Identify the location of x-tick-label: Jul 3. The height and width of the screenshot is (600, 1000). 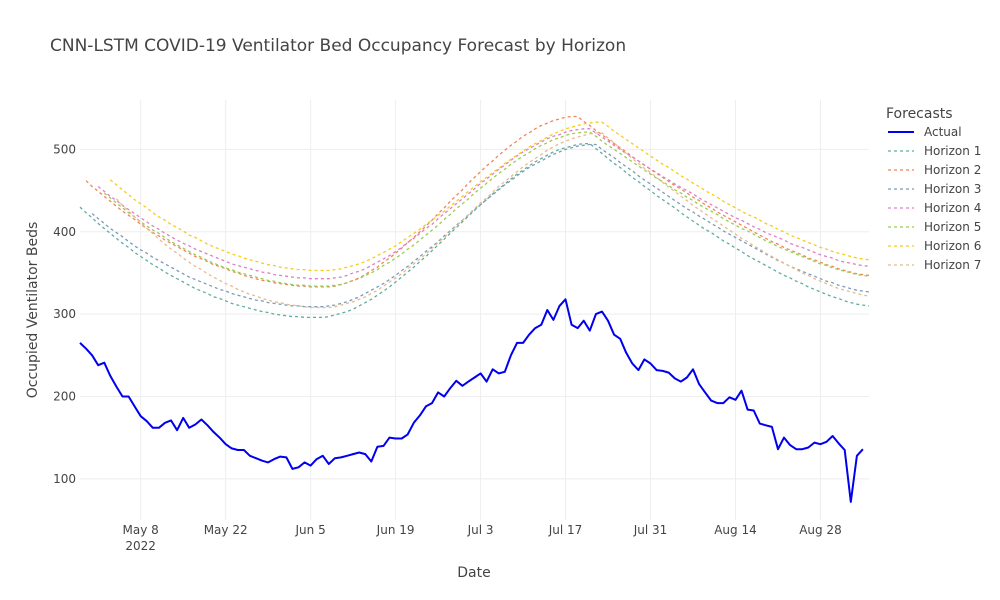
(480, 530).